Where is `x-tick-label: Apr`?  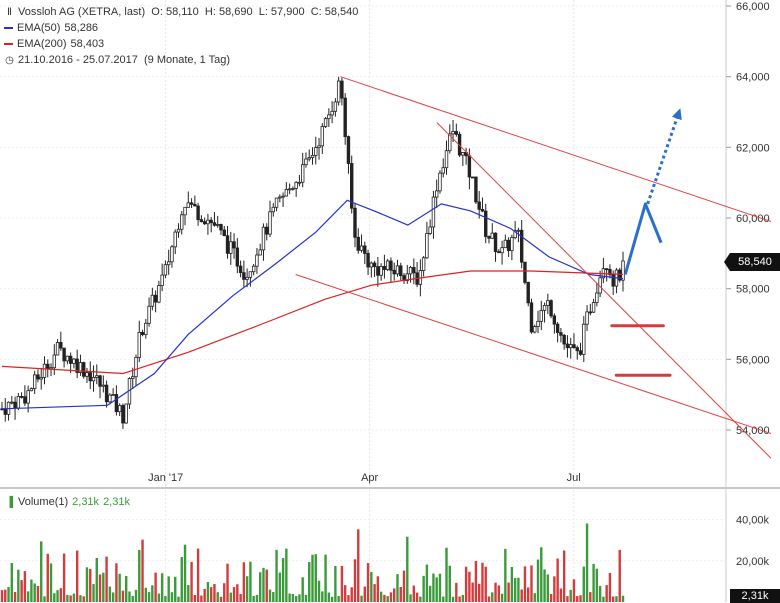
x-tick-label: Apr is located at coordinates (369, 478).